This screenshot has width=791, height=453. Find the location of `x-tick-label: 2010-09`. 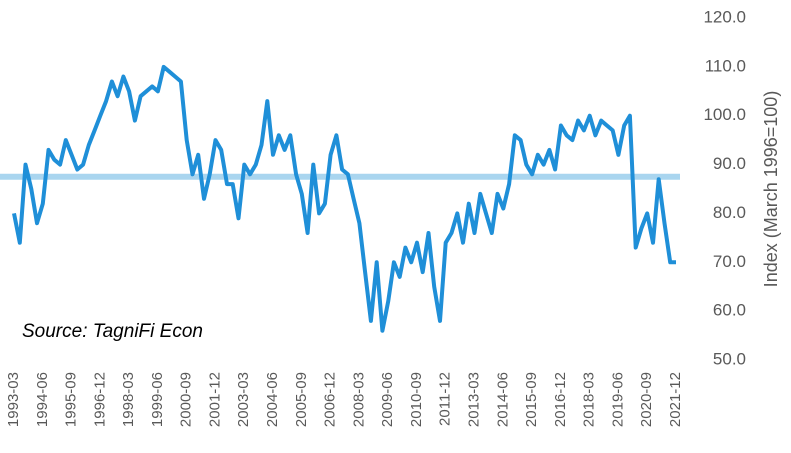

x-tick-label: 2010-09 is located at coordinates (416, 399).